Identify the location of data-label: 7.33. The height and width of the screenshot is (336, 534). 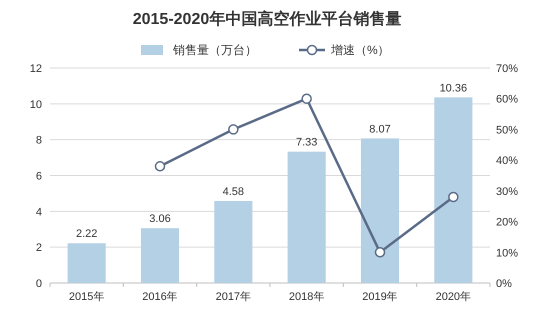
(307, 142).